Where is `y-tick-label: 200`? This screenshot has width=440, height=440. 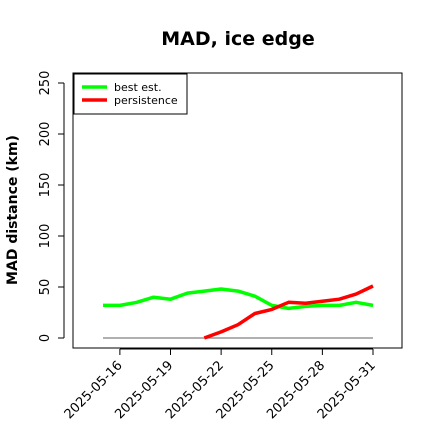
y-tick-label: 200 is located at coordinates (45, 134).